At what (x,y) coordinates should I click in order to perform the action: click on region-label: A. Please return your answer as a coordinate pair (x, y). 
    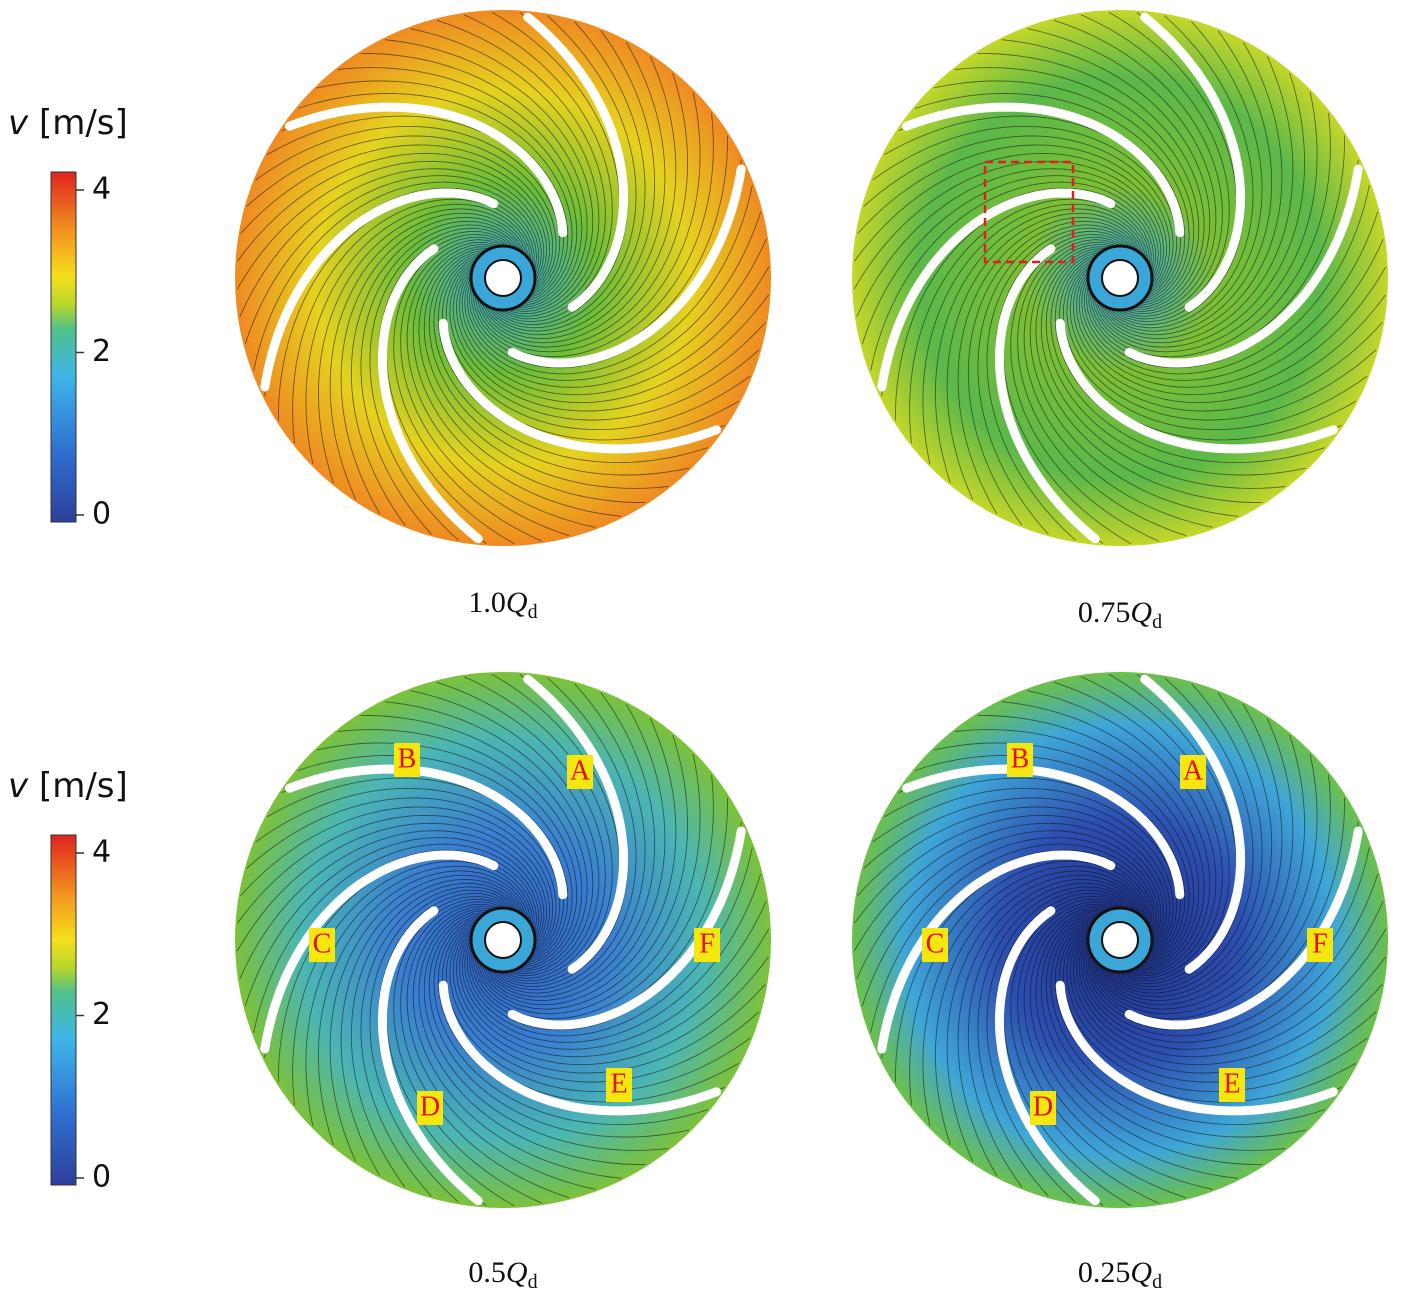
    Looking at the image, I should click on (580, 770).